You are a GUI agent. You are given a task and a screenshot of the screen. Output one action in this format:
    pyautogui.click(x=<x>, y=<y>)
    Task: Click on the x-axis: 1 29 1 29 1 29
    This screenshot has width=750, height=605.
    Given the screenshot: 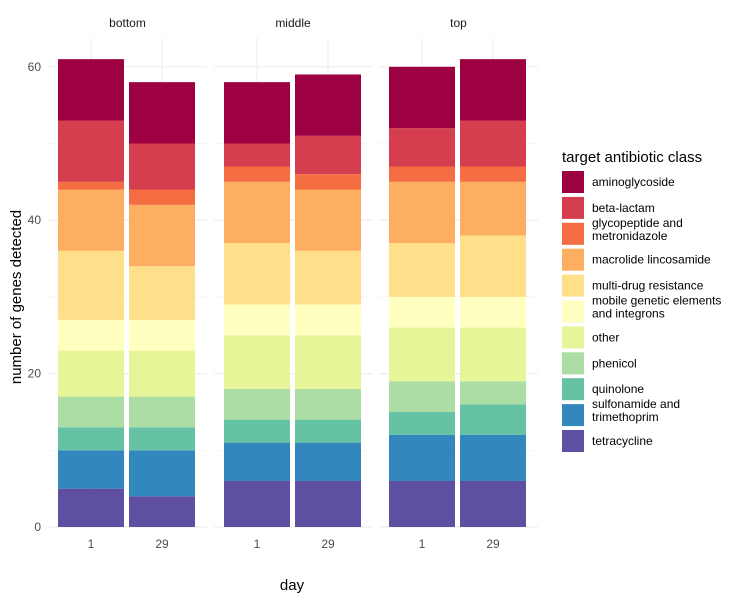 What is the action you would take?
    pyautogui.click(x=294, y=544)
    